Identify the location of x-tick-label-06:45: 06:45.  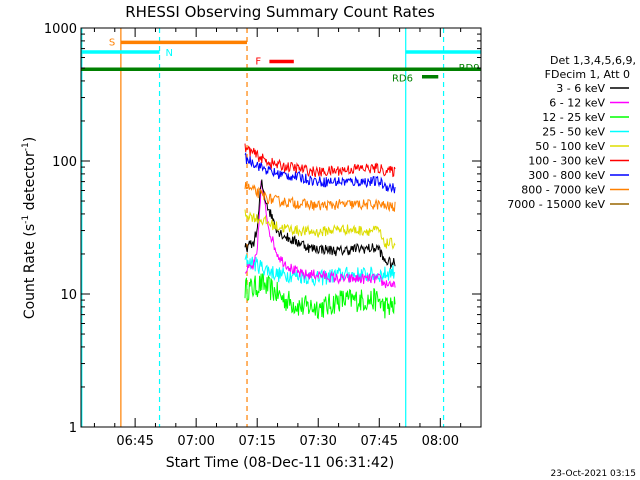
(134, 441).